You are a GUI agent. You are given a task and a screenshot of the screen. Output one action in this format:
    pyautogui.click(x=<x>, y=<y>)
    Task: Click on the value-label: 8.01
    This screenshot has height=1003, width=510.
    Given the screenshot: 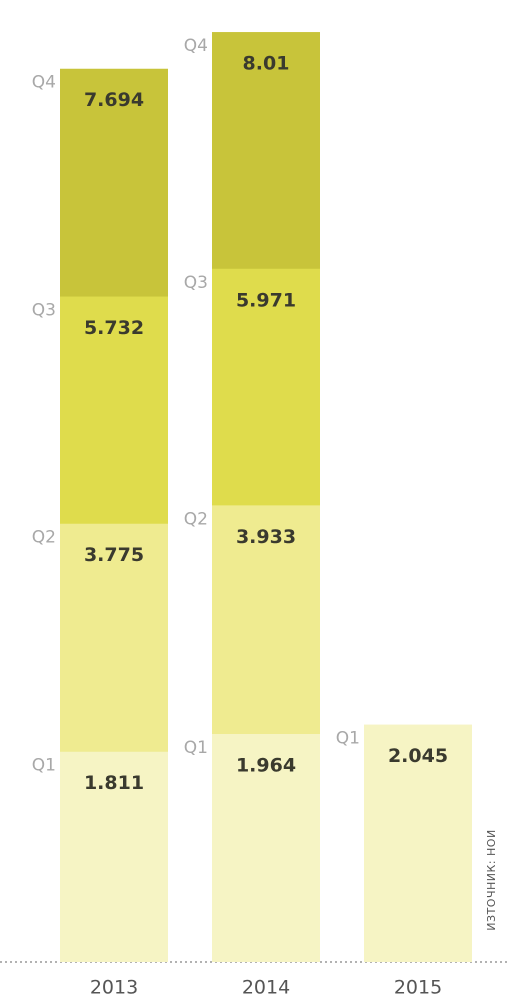 What is the action you would take?
    pyautogui.click(x=266, y=64)
    